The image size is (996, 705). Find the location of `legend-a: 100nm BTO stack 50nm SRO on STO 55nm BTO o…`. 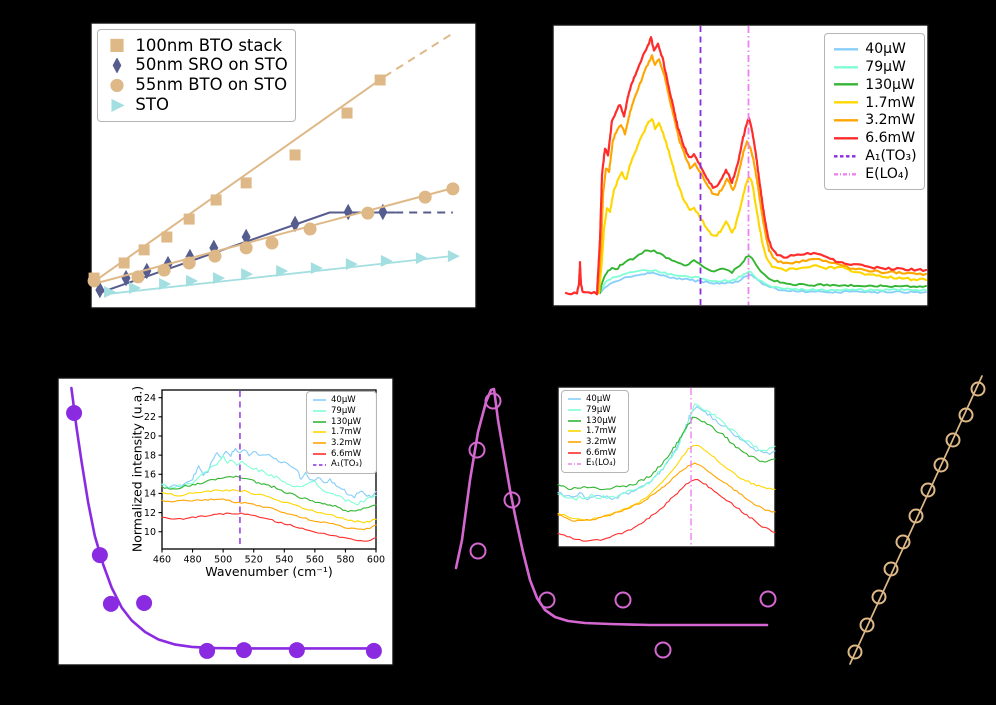

legend-a: 100nm BTO stack 50nm SRO on STO 55nm BTO o… is located at coordinates (196, 75).